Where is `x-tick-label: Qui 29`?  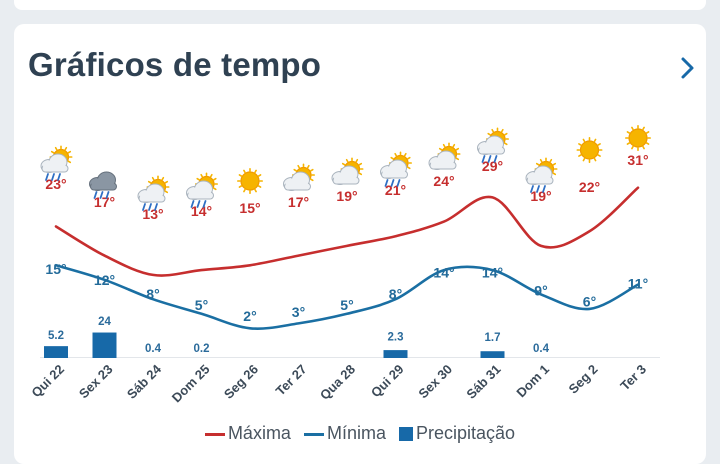
x-tick-label: Qui 29 is located at coordinates (387, 381).